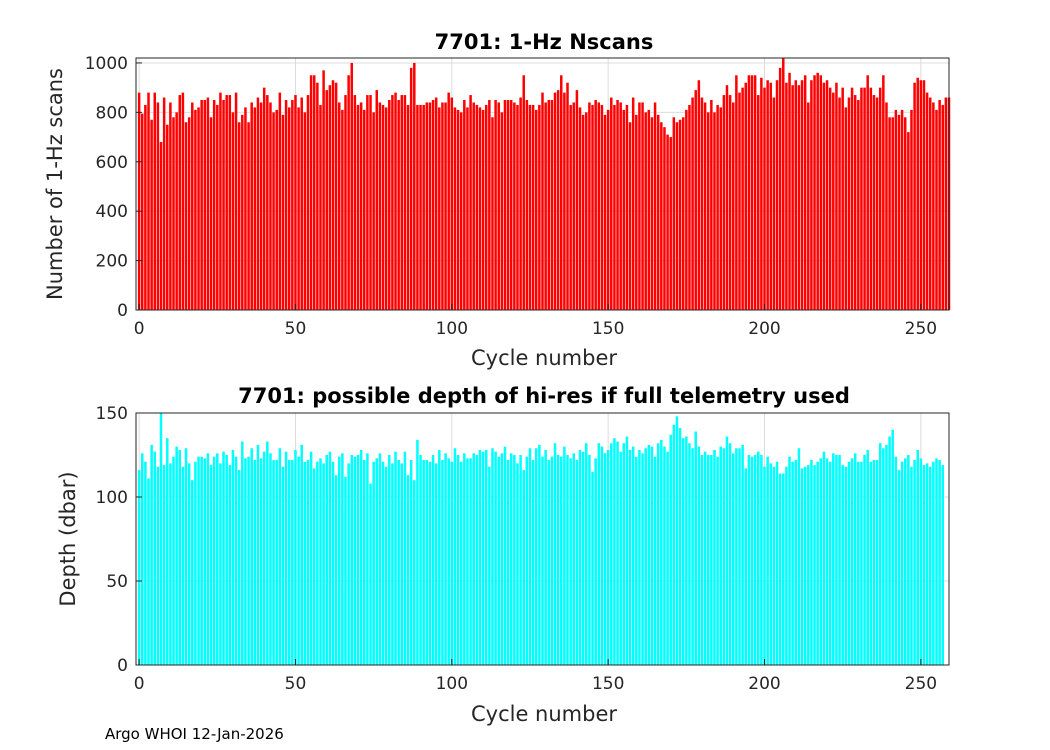 Image resolution: width=1050 pixels, height=750 pixels. Describe the element at coordinates (139, 684) in the screenshot. I see `depth-x-tick-label: 0` at that location.